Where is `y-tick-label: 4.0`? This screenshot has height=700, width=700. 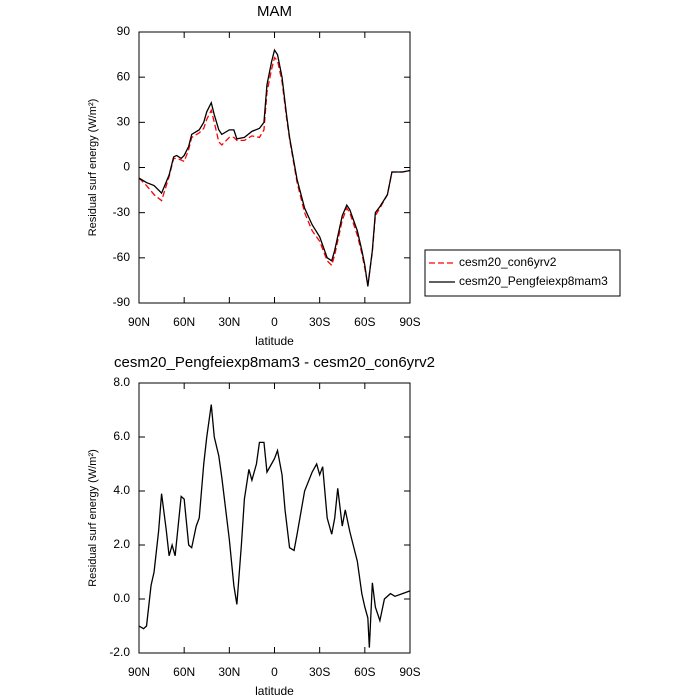 y-tick-label: 4.0 is located at coordinates (121, 490).